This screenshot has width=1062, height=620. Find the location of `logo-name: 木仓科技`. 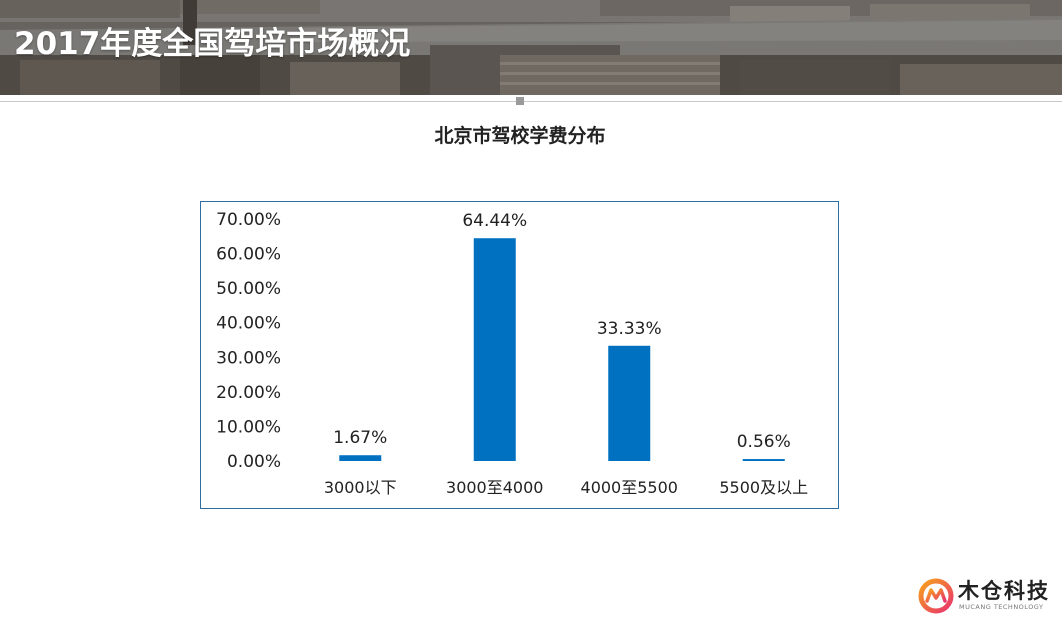

logo-name: 木仓科技 is located at coordinates (1004, 591).